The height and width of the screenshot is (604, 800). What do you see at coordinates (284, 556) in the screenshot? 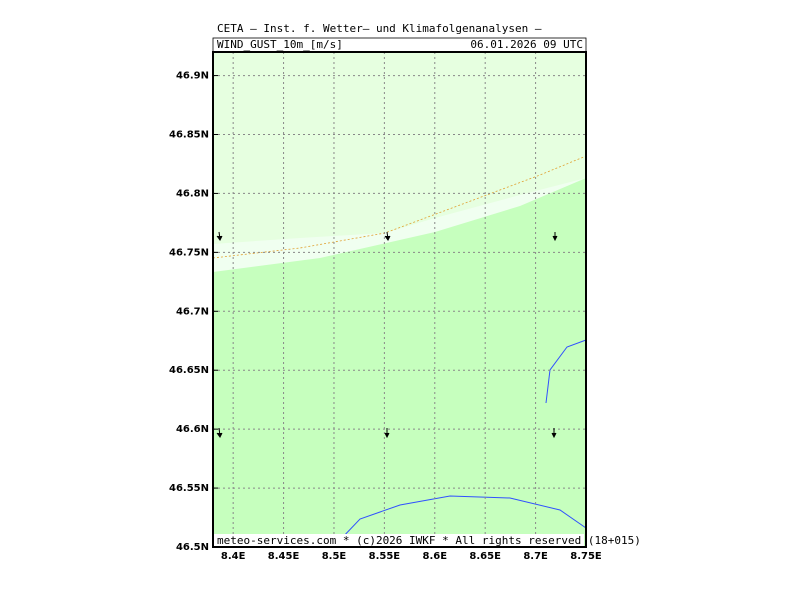
I see `x-tick-label: 8.45E` at bounding box center [284, 556].